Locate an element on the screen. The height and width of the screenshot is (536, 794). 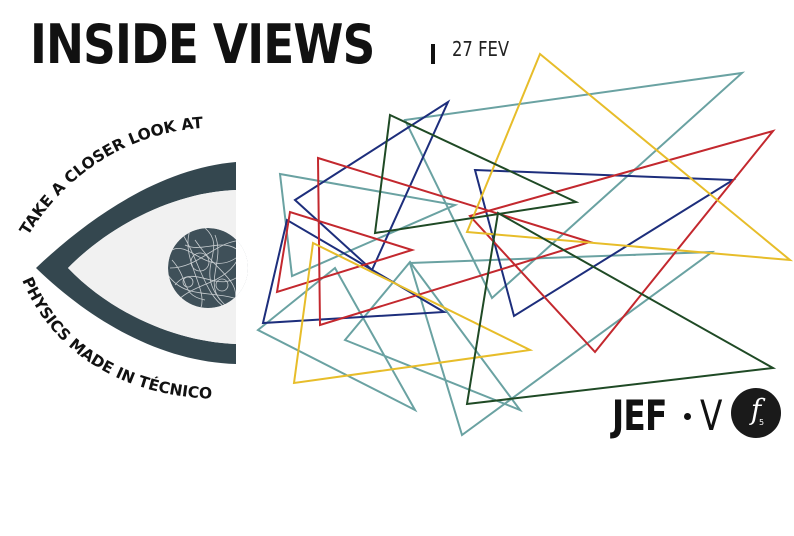
eye-white is located at coordinates (152, 267).